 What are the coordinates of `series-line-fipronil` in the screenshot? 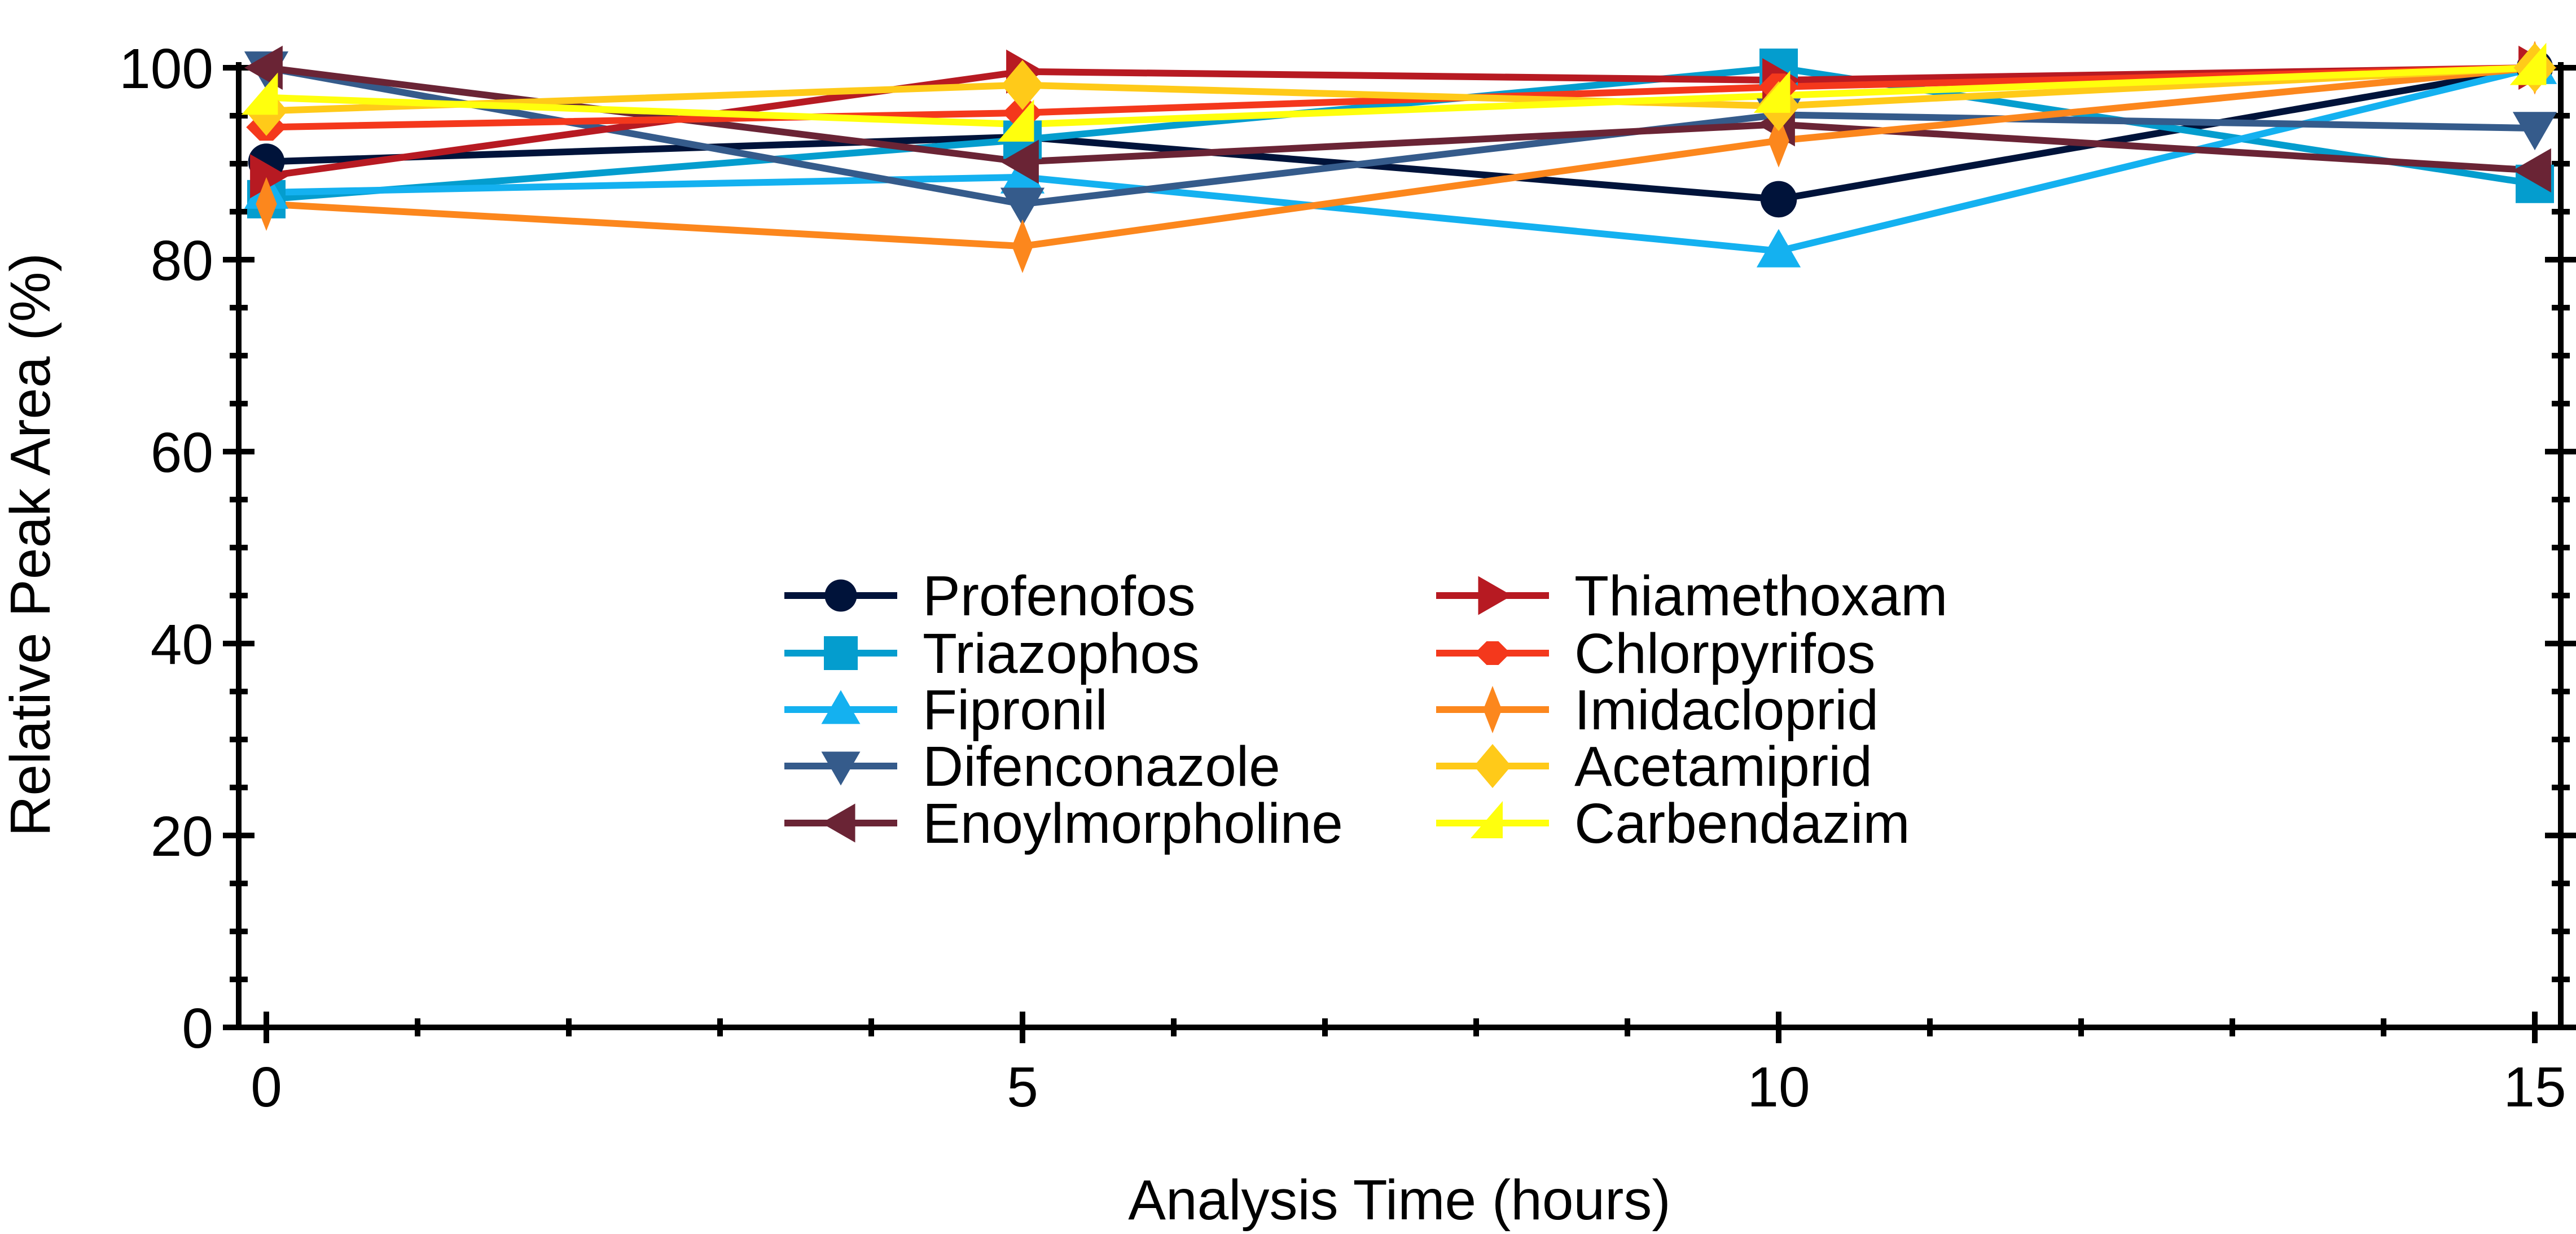 It's located at (1401, 159).